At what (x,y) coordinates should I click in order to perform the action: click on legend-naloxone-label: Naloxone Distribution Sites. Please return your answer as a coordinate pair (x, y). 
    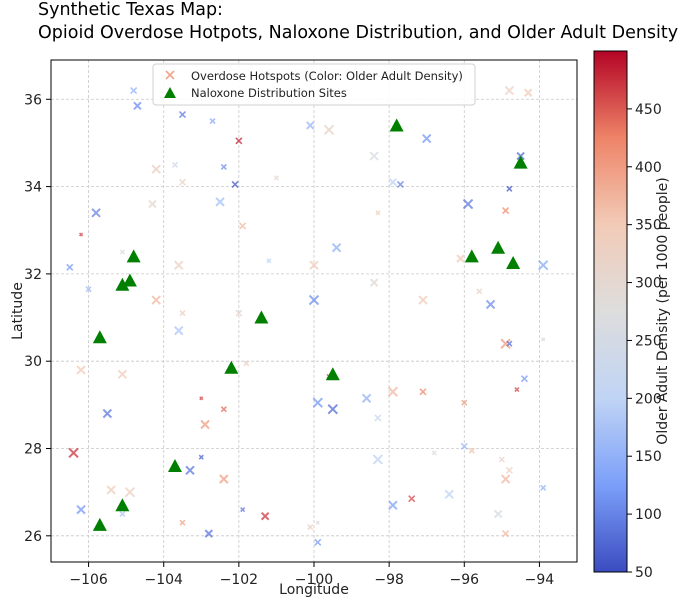
    Looking at the image, I should click on (269, 93).